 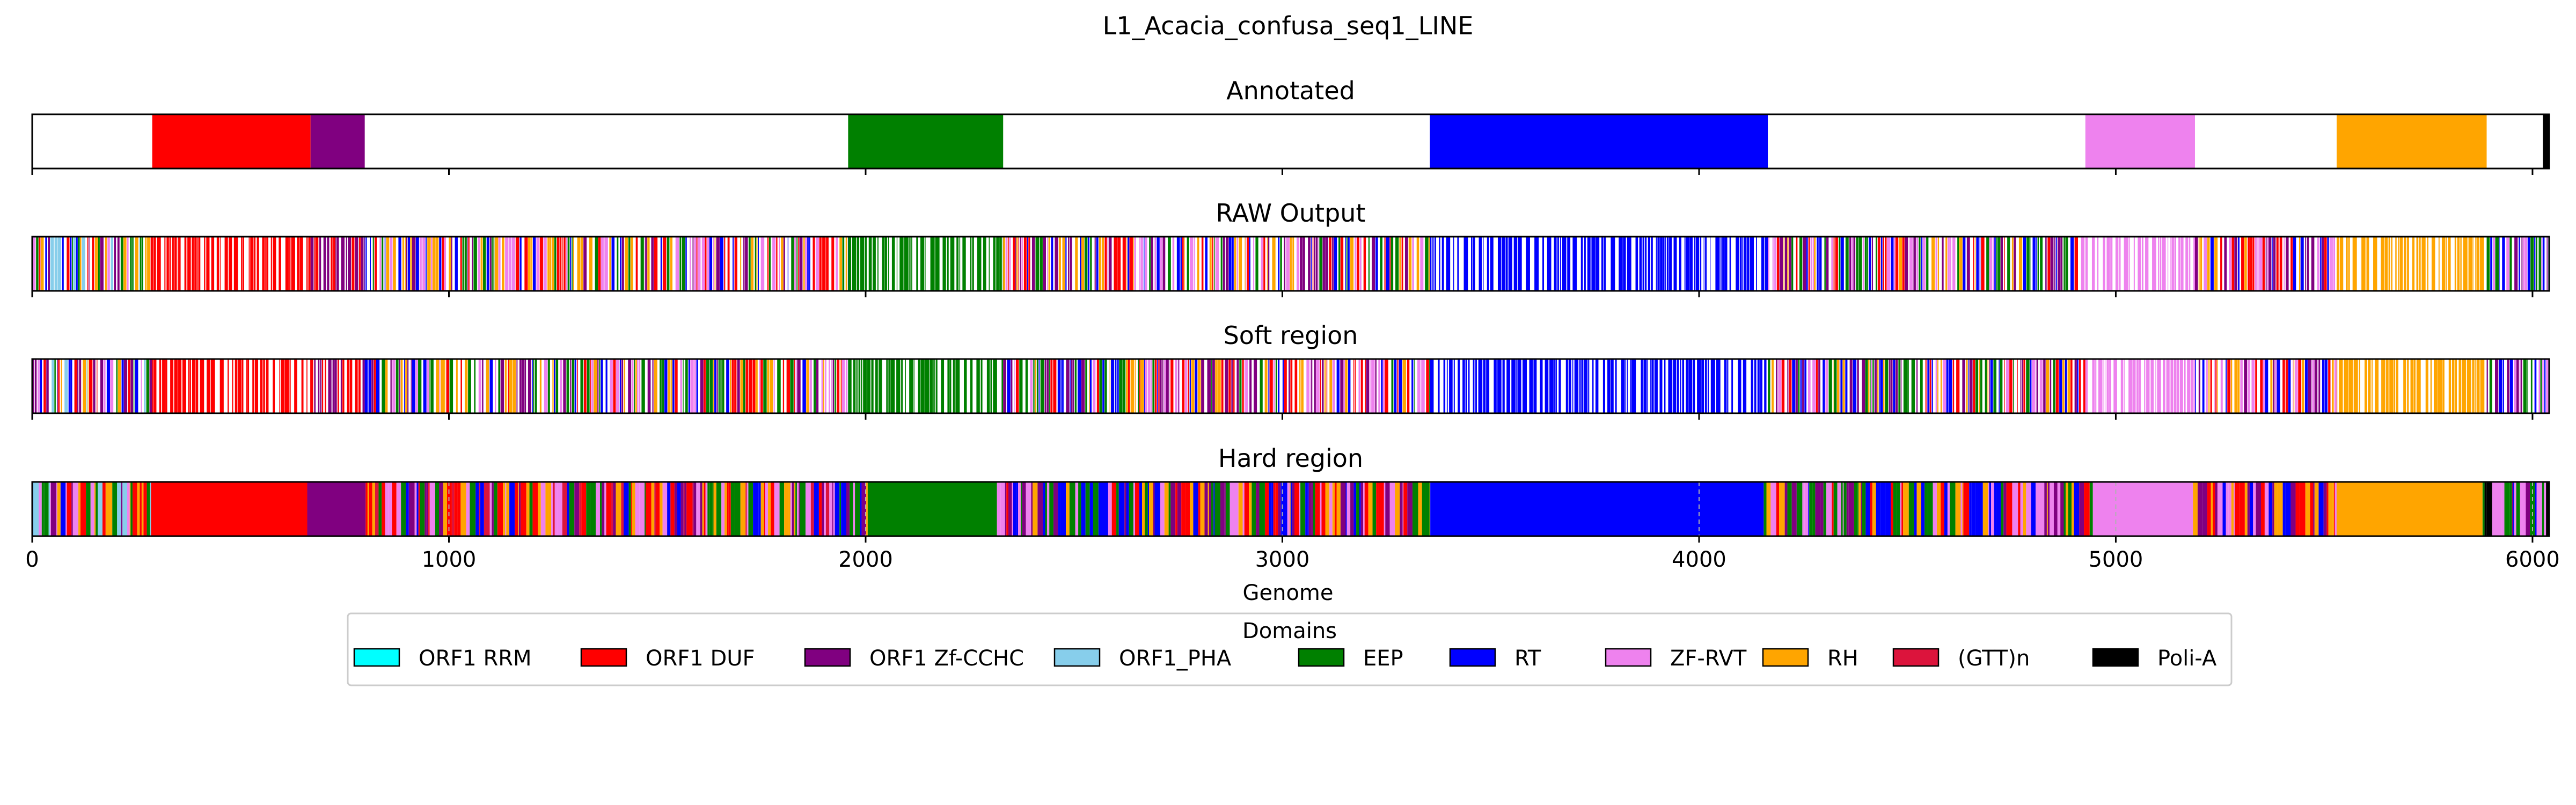 I want to click on x-ticks, so click(x=1282, y=294).